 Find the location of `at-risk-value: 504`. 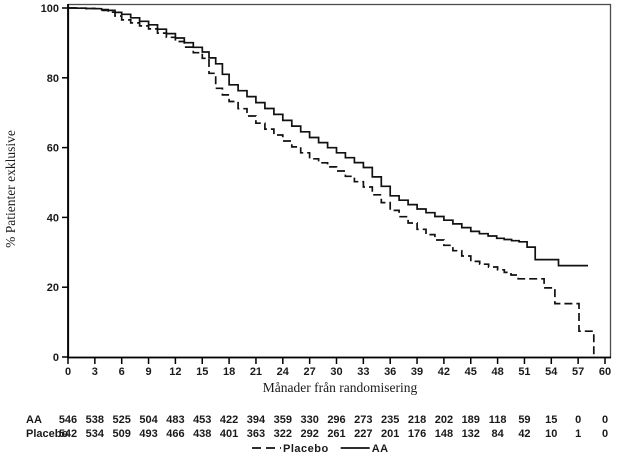

at-risk-value: 504 is located at coordinates (148, 420).